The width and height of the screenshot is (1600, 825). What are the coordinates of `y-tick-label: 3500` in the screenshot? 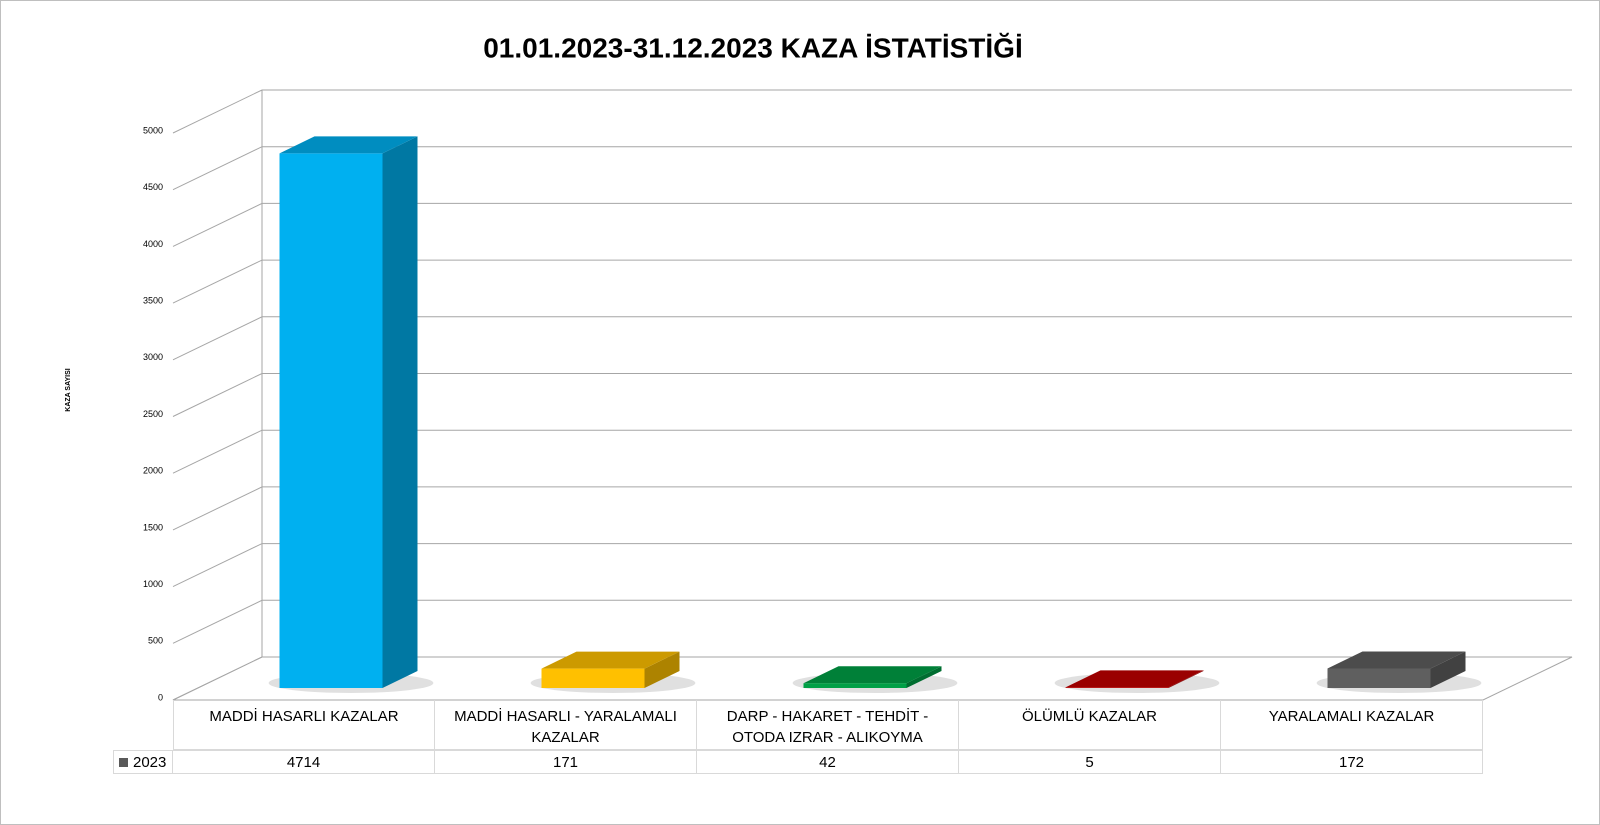 It's located at (153, 300).